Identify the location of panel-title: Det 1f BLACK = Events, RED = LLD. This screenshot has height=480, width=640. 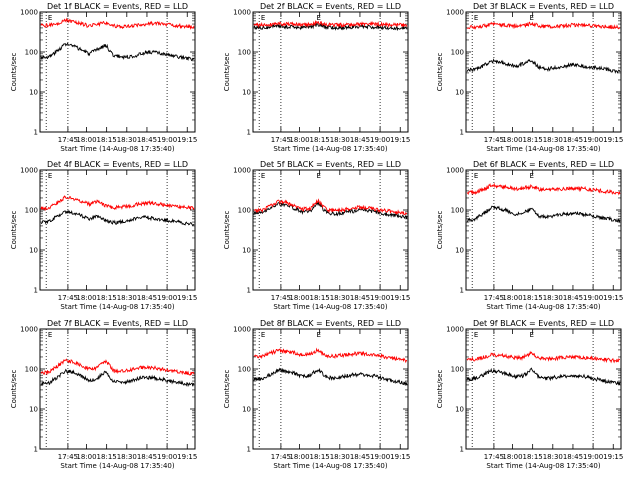
(117, 6).